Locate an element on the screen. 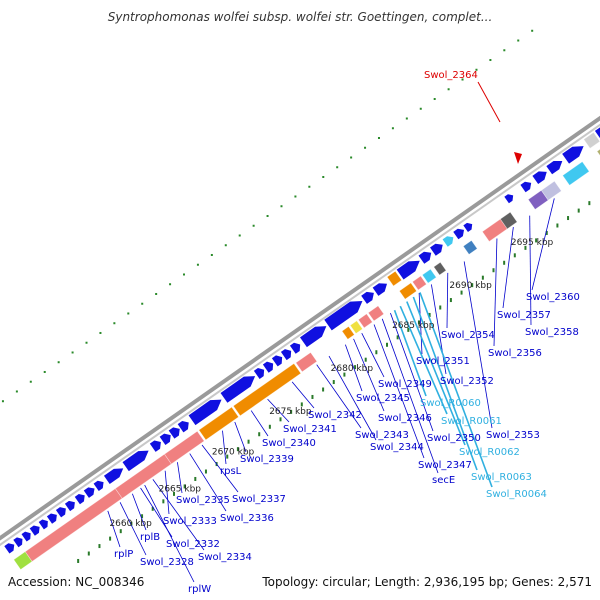 This screenshot has width=600, height=600. gene-label: rplP is located at coordinates (123, 554).